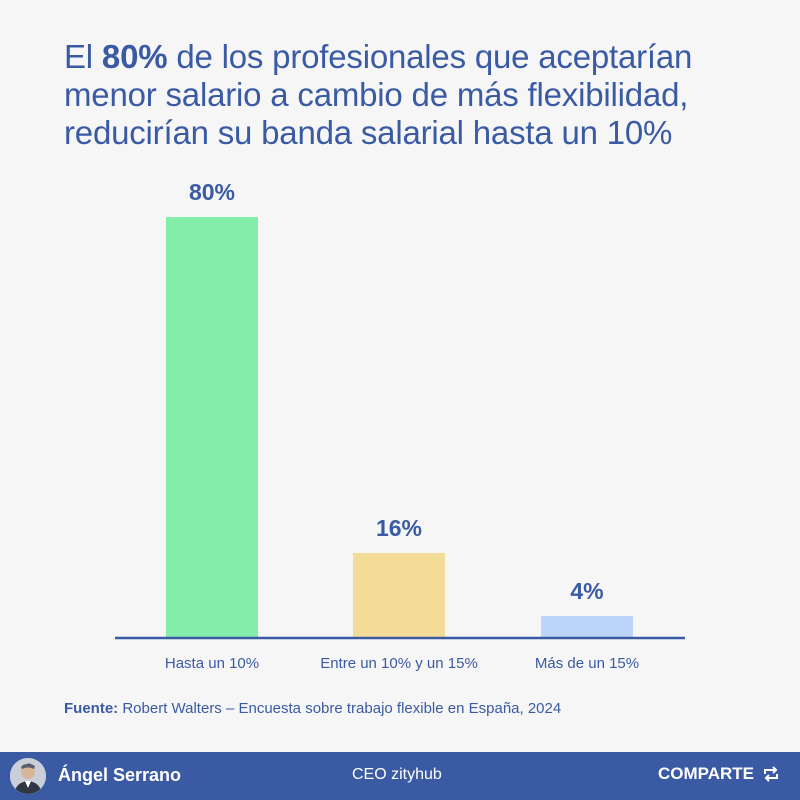 Image resolution: width=800 pixels, height=800 pixels. I want to click on share-button: COMPARTE, so click(719, 774).